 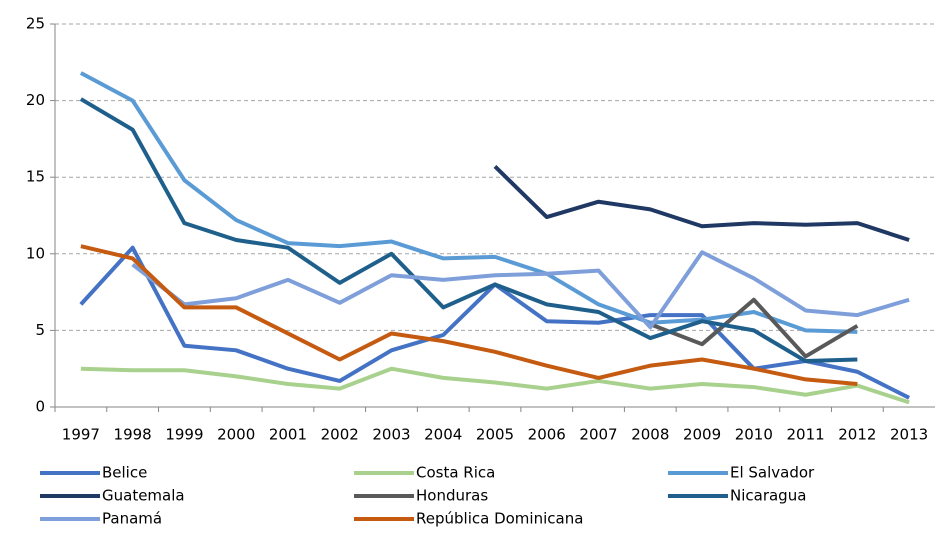 I want to click on y-tick-label: 0, so click(x=40, y=407).